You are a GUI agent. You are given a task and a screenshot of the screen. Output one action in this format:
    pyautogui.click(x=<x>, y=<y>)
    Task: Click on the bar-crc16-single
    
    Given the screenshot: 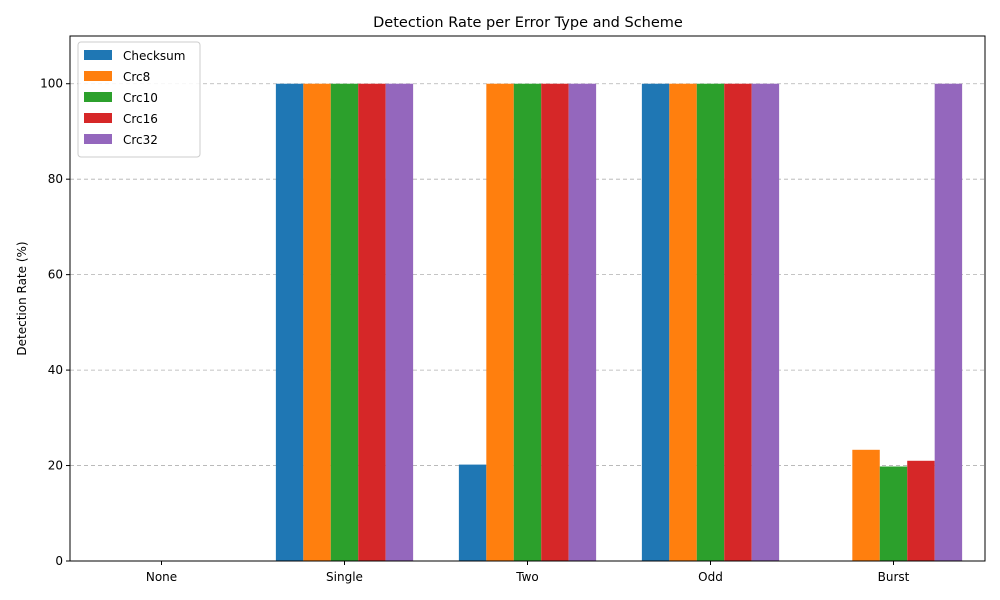 What is the action you would take?
    pyautogui.click(x=372, y=322)
    